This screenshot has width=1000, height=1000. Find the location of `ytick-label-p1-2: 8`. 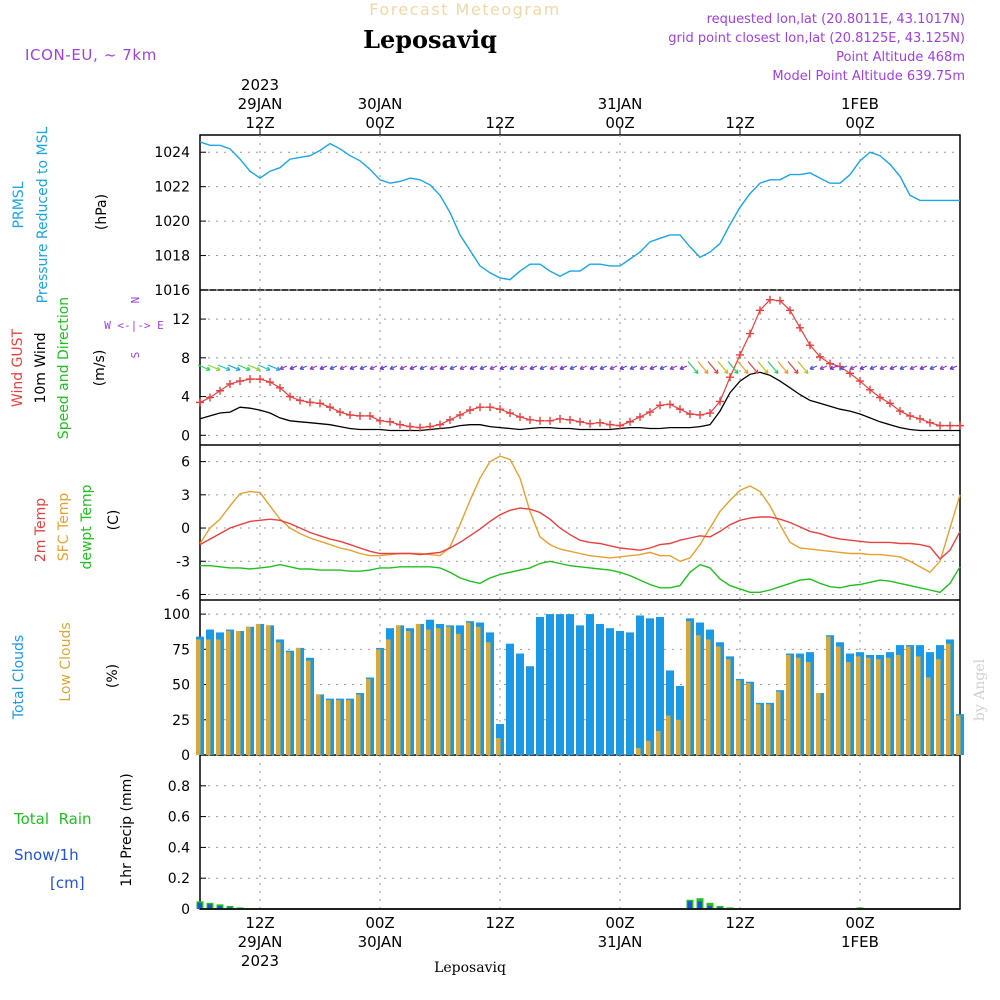

ytick-label-p1-2: 8 is located at coordinates (185, 359).